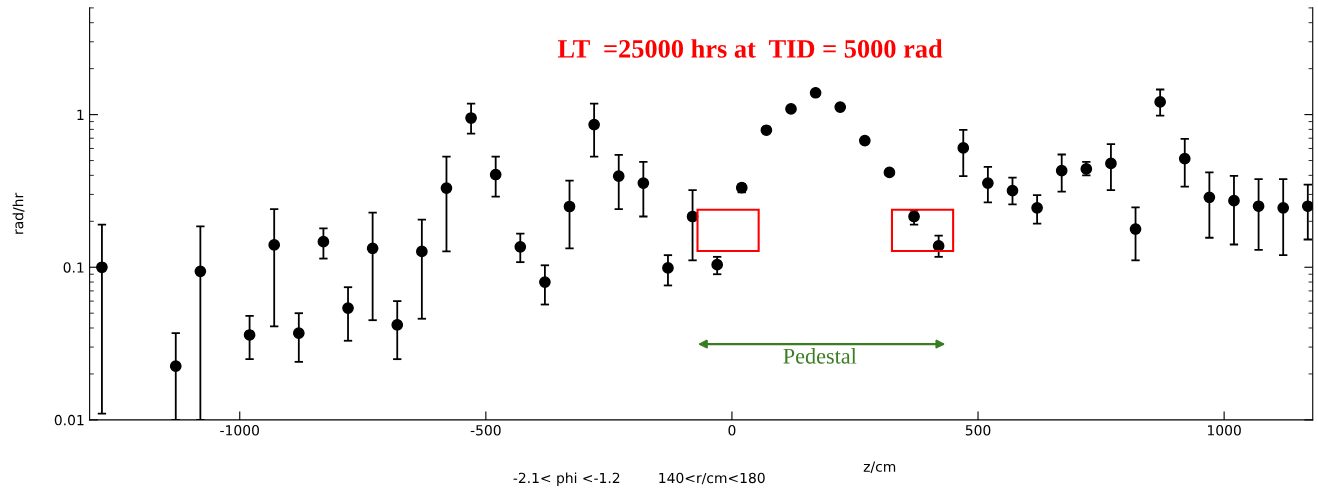 The height and width of the screenshot is (494, 1318). What do you see at coordinates (712, 478) in the screenshot?
I see `text: 140<r/cm<180` at bounding box center [712, 478].